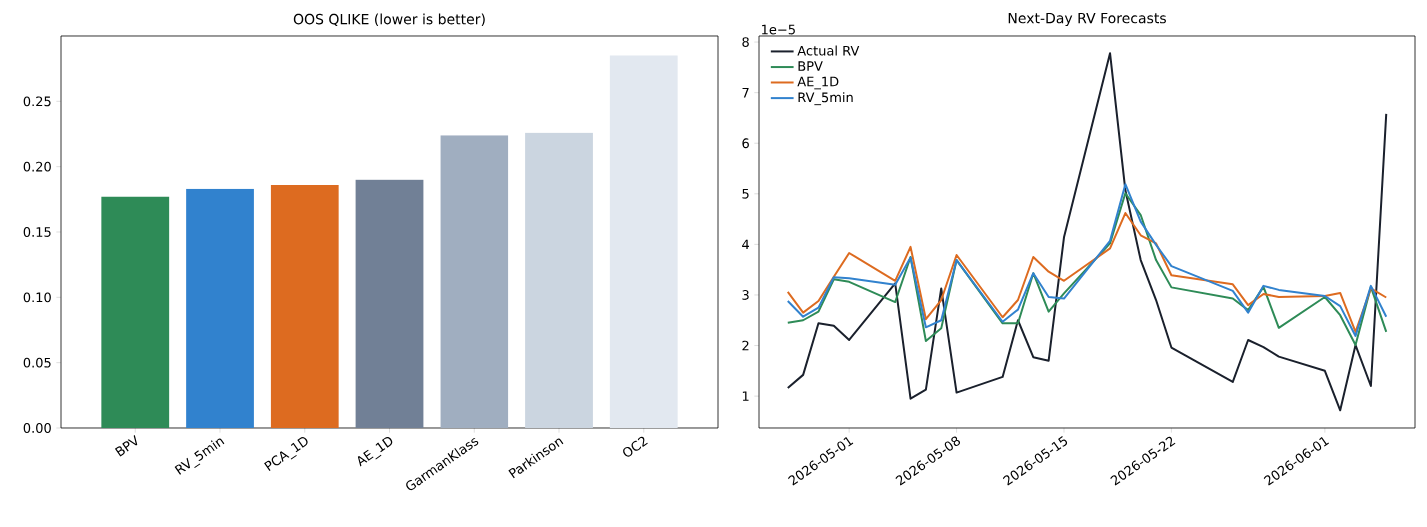 Image resolution: width=1427 pixels, height=527 pixels. I want to click on y-tick-label: 0.20, so click(37, 166).